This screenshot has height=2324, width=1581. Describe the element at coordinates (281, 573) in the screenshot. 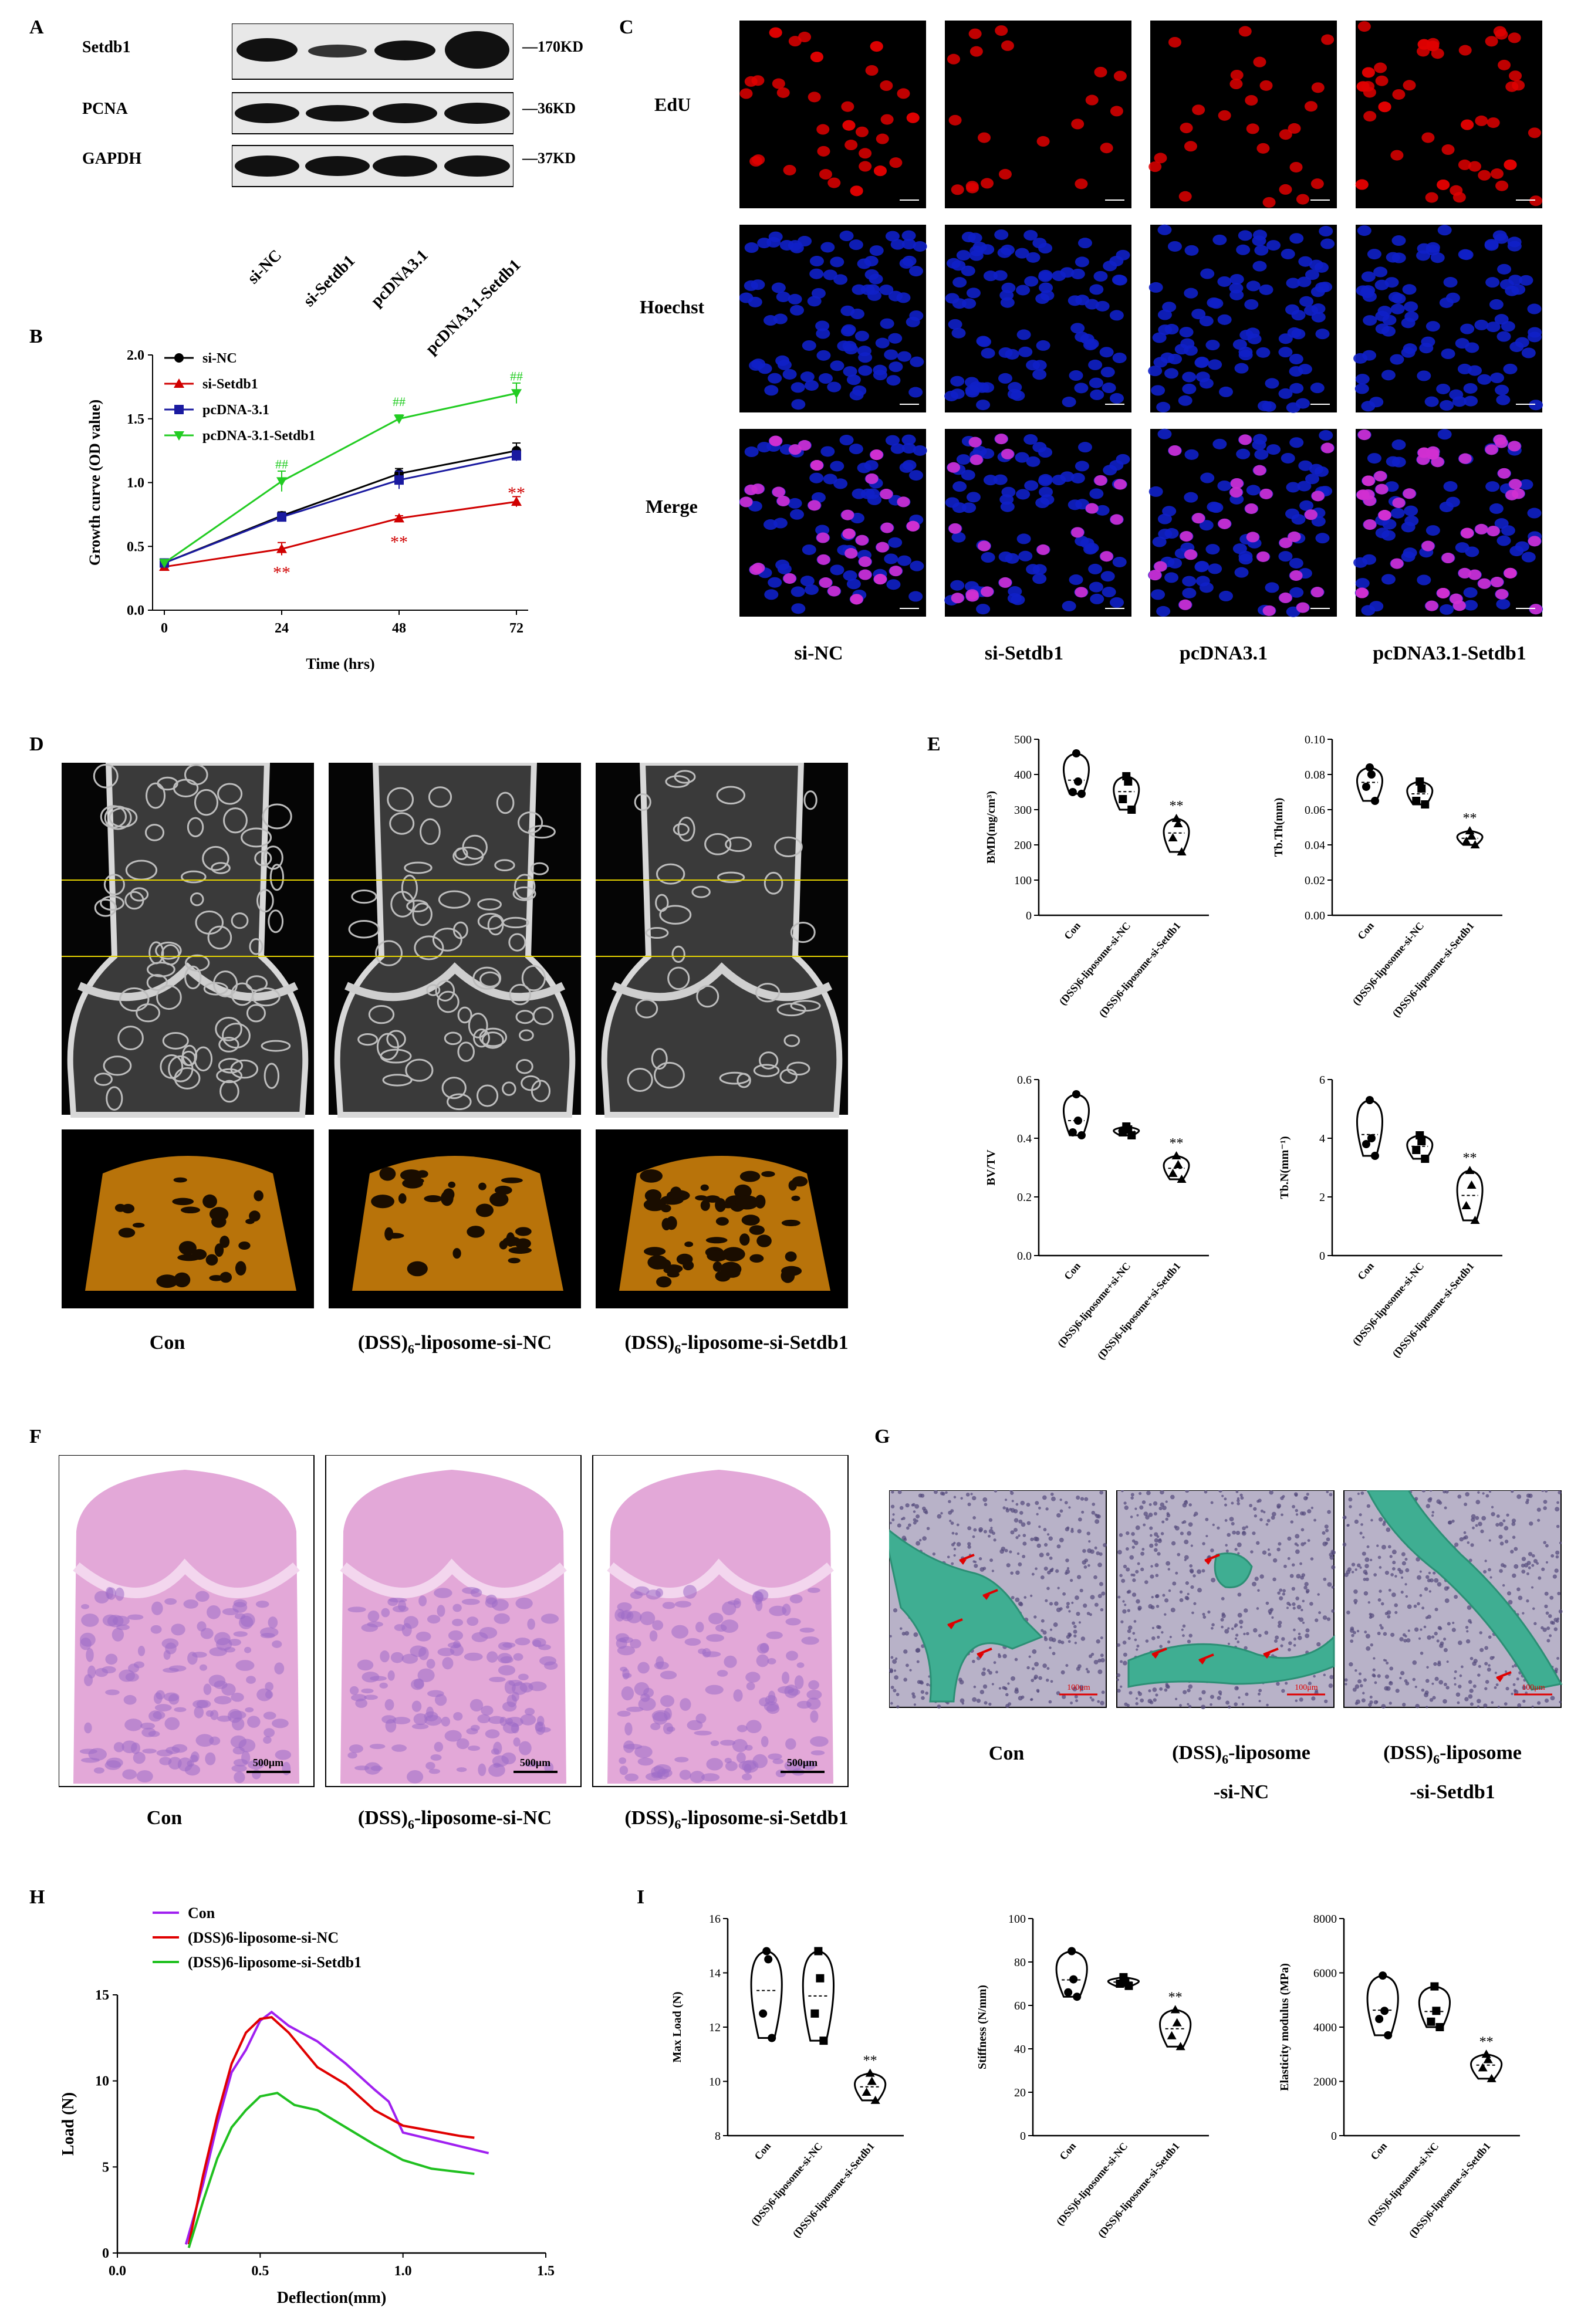

I see `significance-mark: **` at that location.